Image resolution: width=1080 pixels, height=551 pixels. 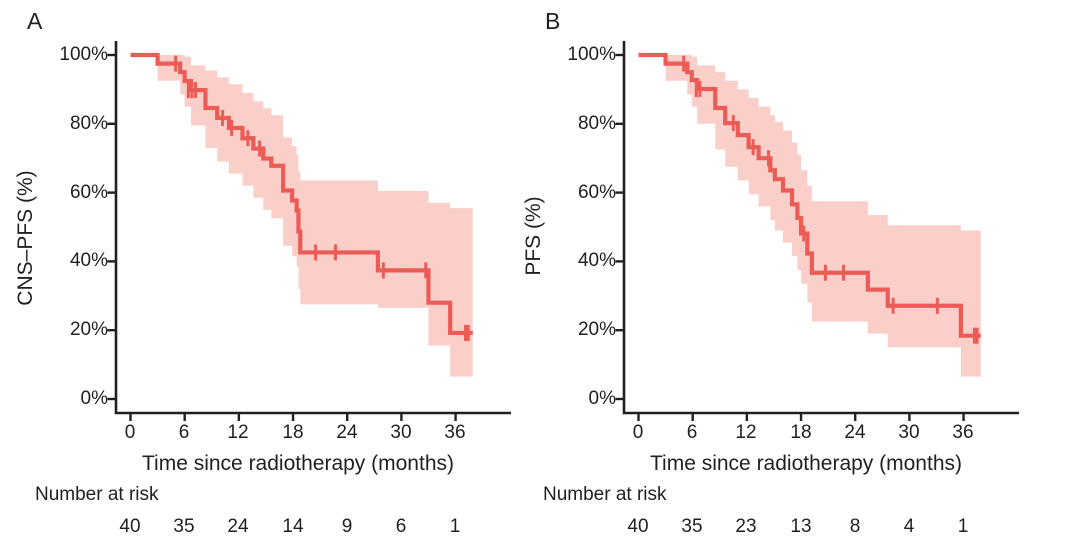 What do you see at coordinates (605, 494) in the screenshot?
I see `panel-b-number-at-risk-label: Number at risk` at bounding box center [605, 494].